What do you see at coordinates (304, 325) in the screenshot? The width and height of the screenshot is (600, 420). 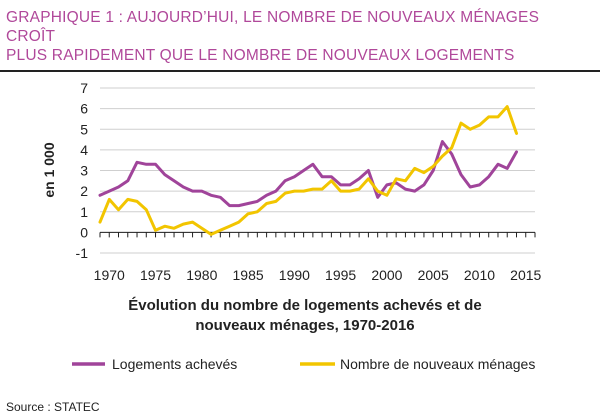 I see `chart-subtitle-line-2: nouveaux ménages, 1970-2016` at bounding box center [304, 325].